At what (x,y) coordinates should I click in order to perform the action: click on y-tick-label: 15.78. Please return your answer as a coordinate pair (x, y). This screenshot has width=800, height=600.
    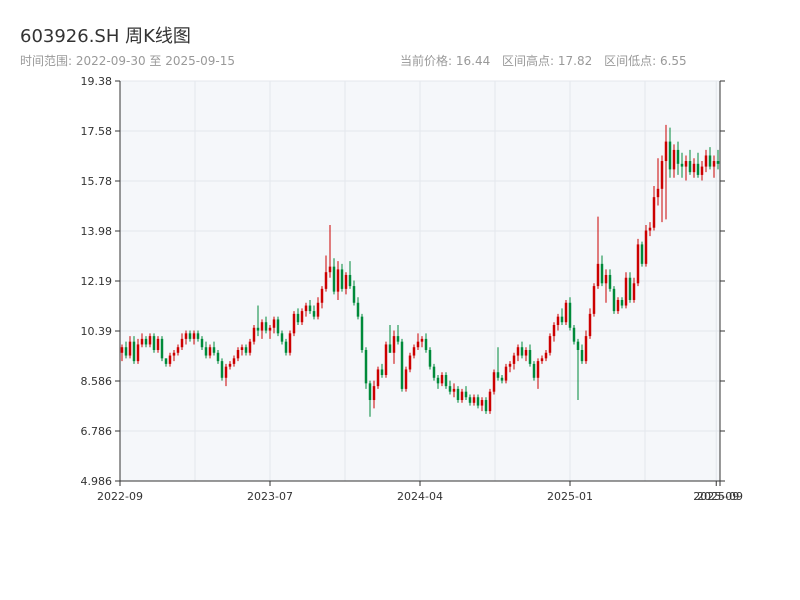
    Looking at the image, I should click on (97, 181).